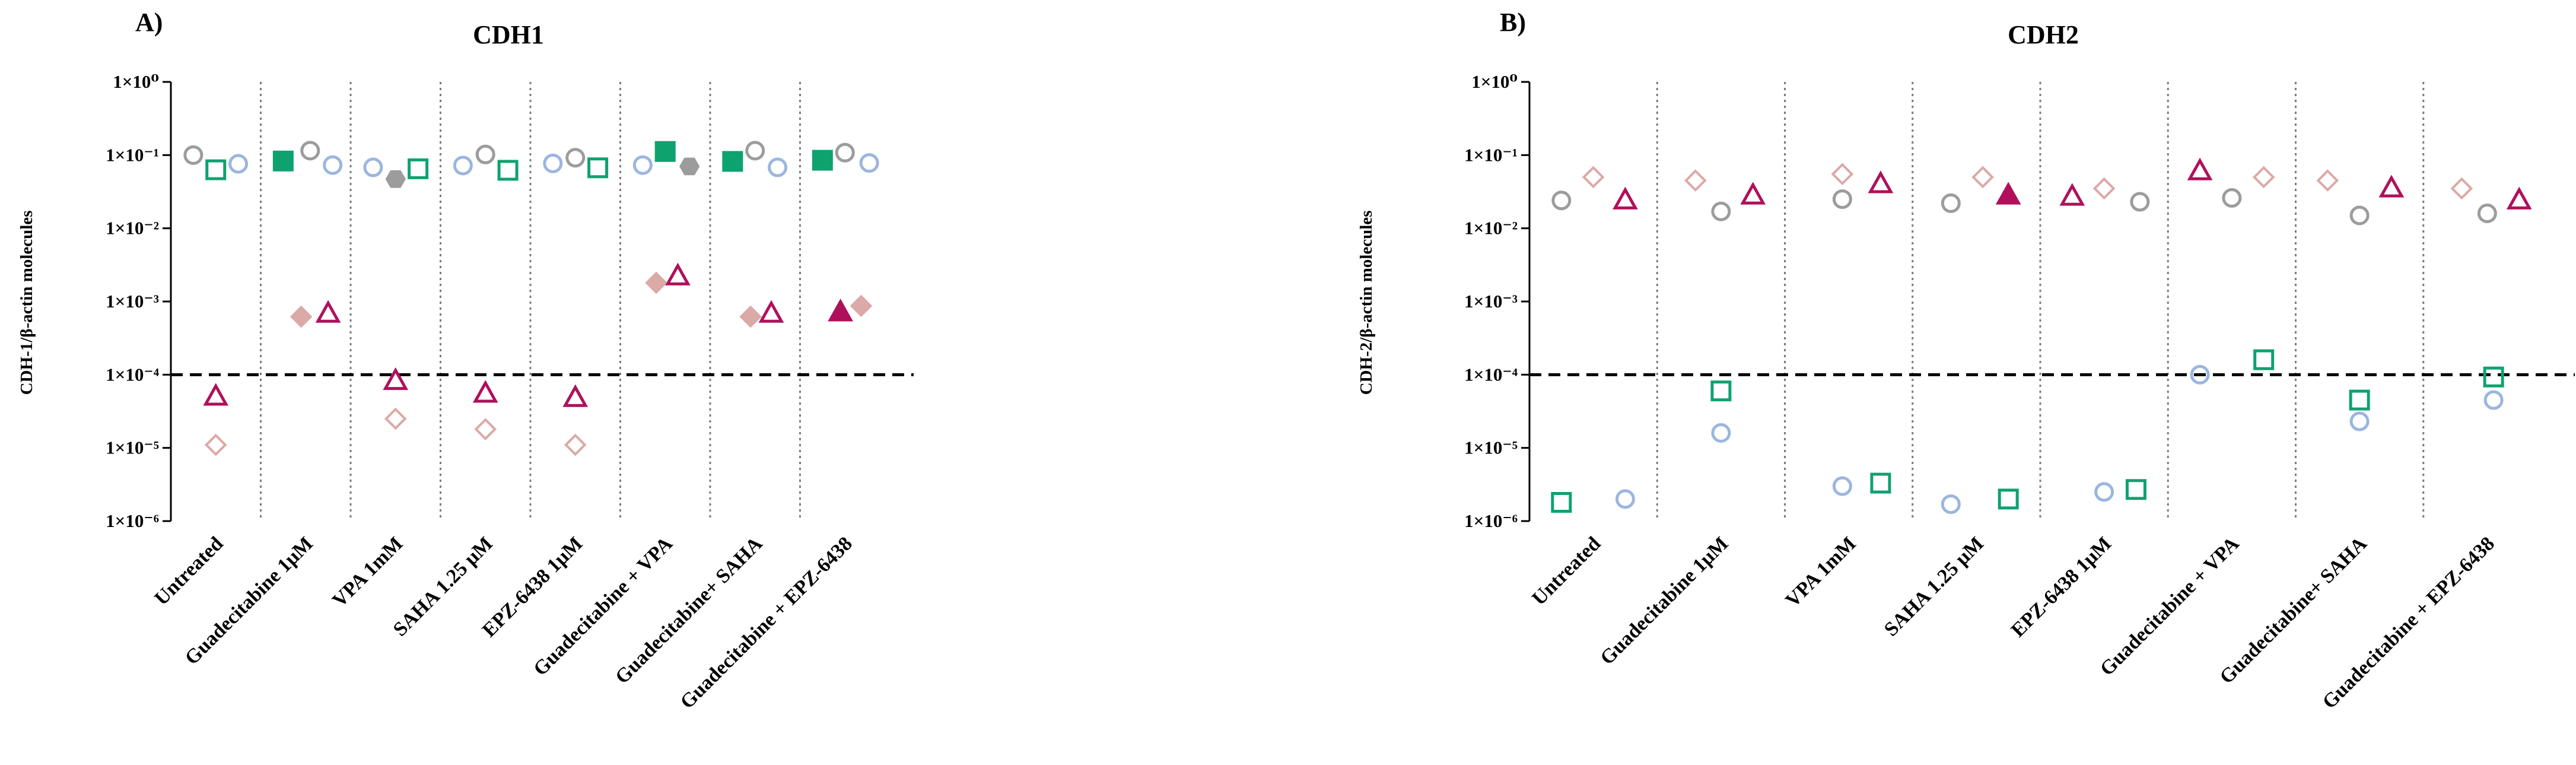 The width and height of the screenshot is (2576, 765). What do you see at coordinates (26, 303) in the screenshot?
I see `y-axis-label: CDH-1/β-actin molecules` at bounding box center [26, 303].